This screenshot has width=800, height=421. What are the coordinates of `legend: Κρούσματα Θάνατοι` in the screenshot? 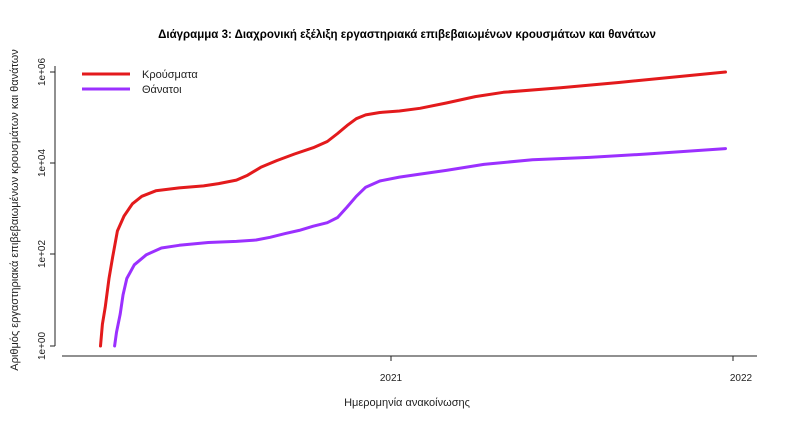 It's located at (140, 82).